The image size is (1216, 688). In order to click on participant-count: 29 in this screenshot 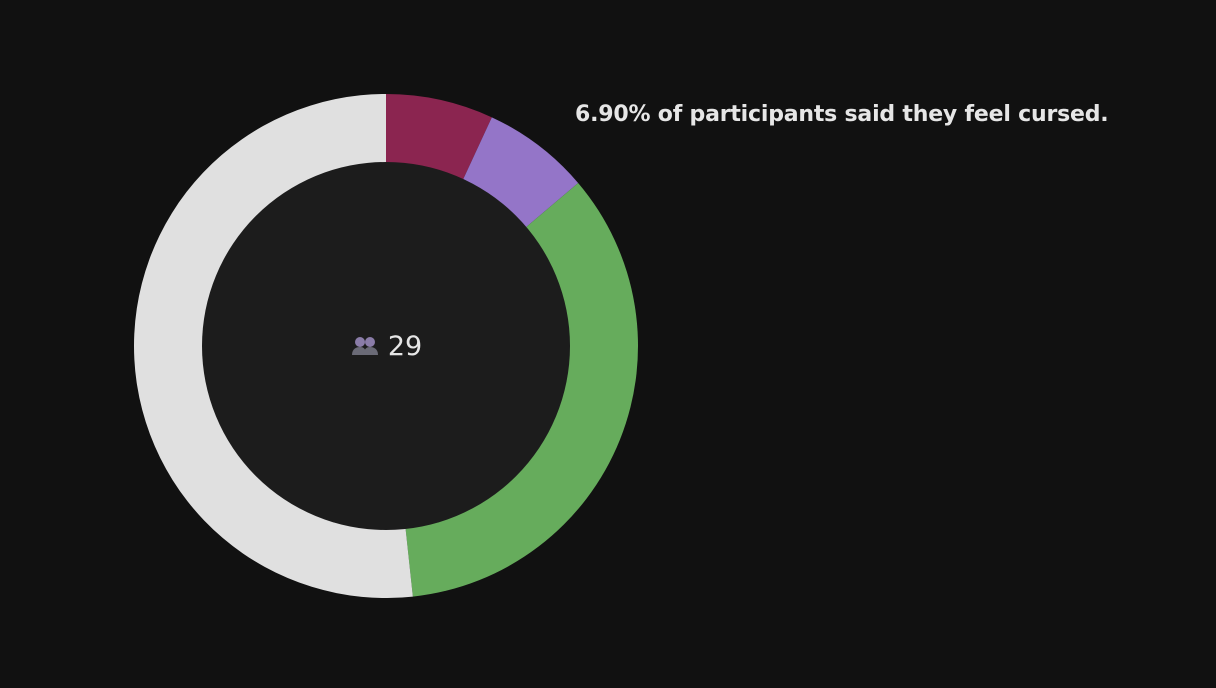, I will do `click(386, 346)`.